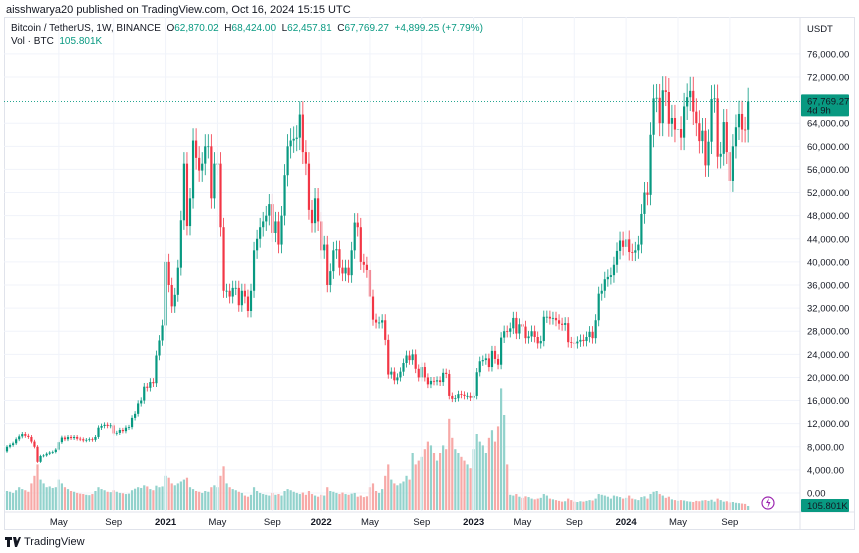 Image resolution: width=859 pixels, height=553 pixels. I want to click on time-tick-label: 2022, so click(321, 522).